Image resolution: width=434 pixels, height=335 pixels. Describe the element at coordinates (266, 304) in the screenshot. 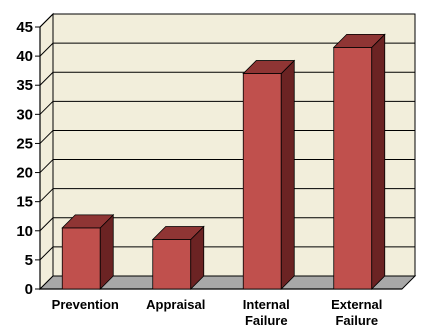

I see `x-category-label-line: Internal` at that location.